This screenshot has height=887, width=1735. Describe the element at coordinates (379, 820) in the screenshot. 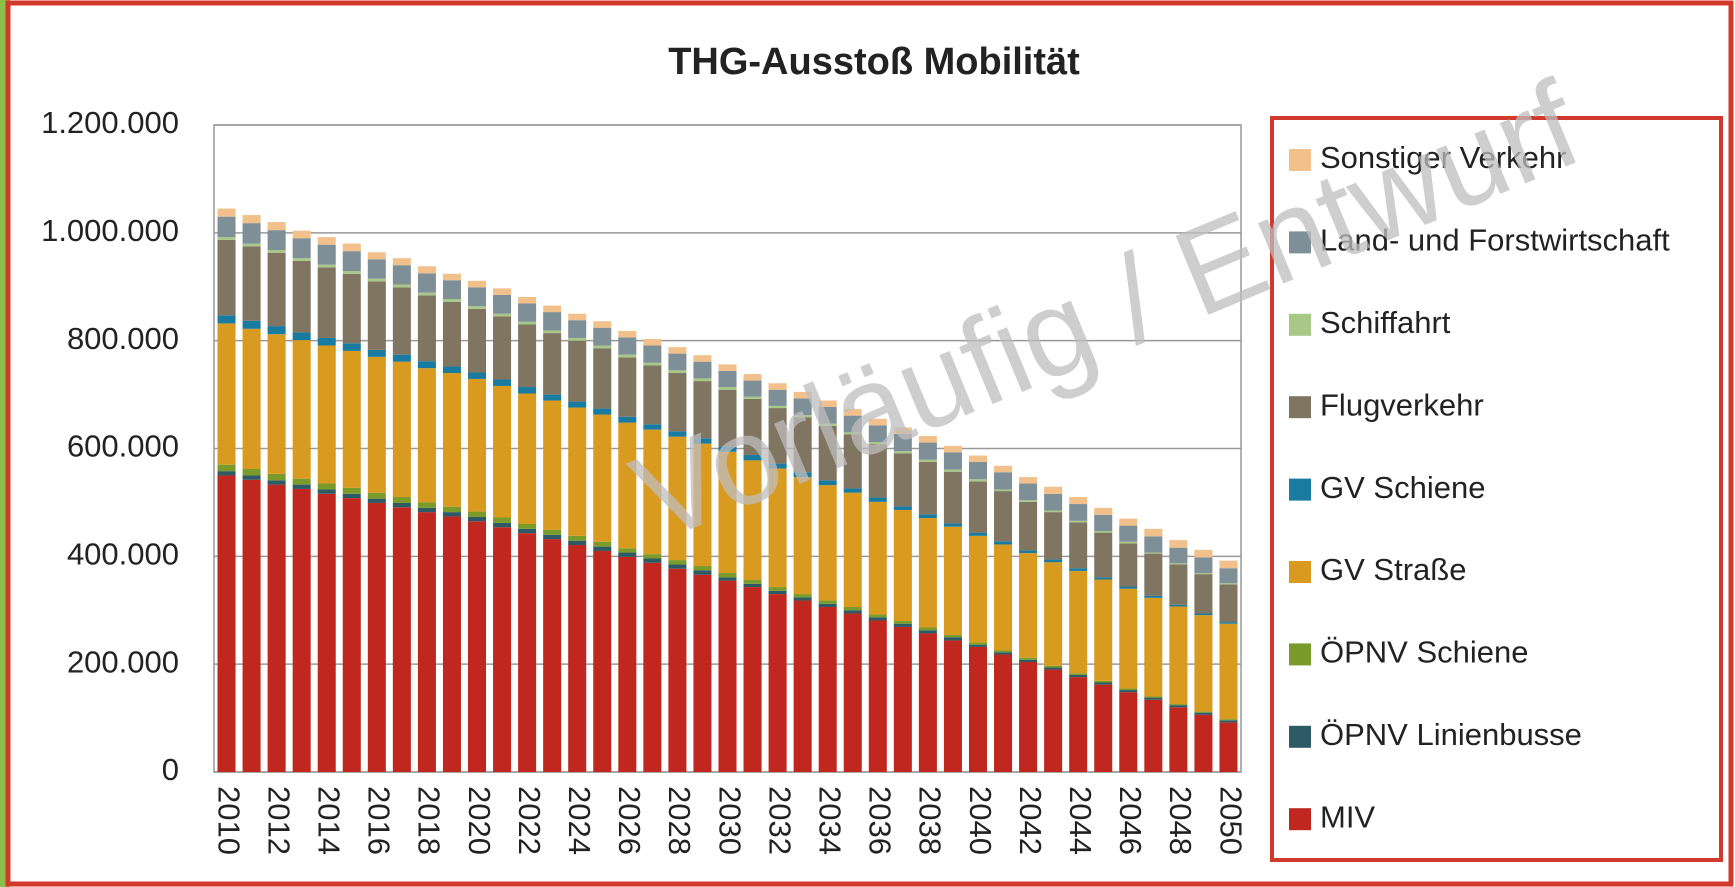

I see `x-tick-label: 2016` at that location.